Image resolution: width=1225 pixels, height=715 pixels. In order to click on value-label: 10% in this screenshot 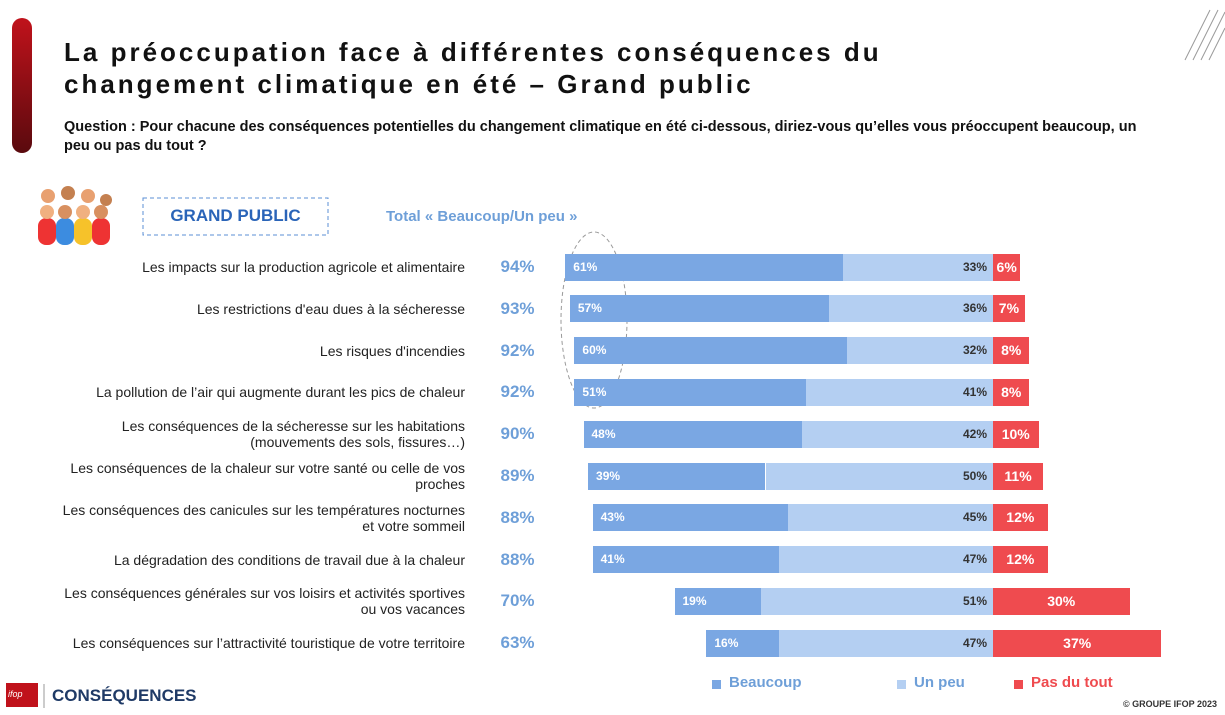, I will do `click(1015, 433)`.